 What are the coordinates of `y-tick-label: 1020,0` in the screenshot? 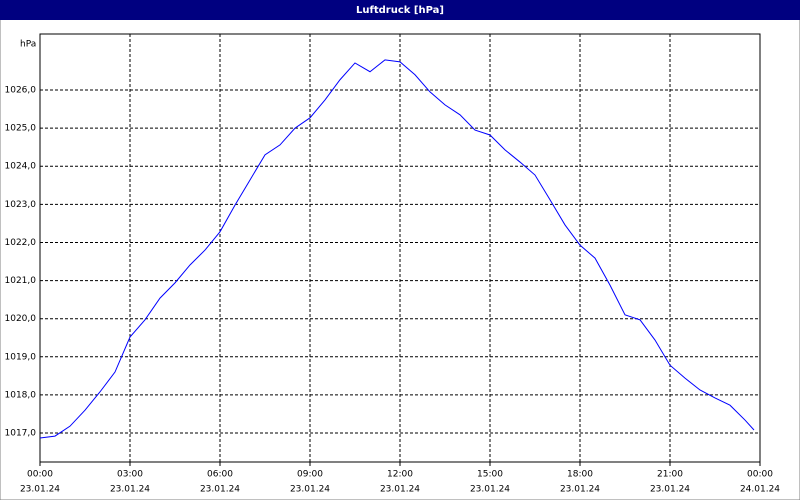 It's located at (21, 319).